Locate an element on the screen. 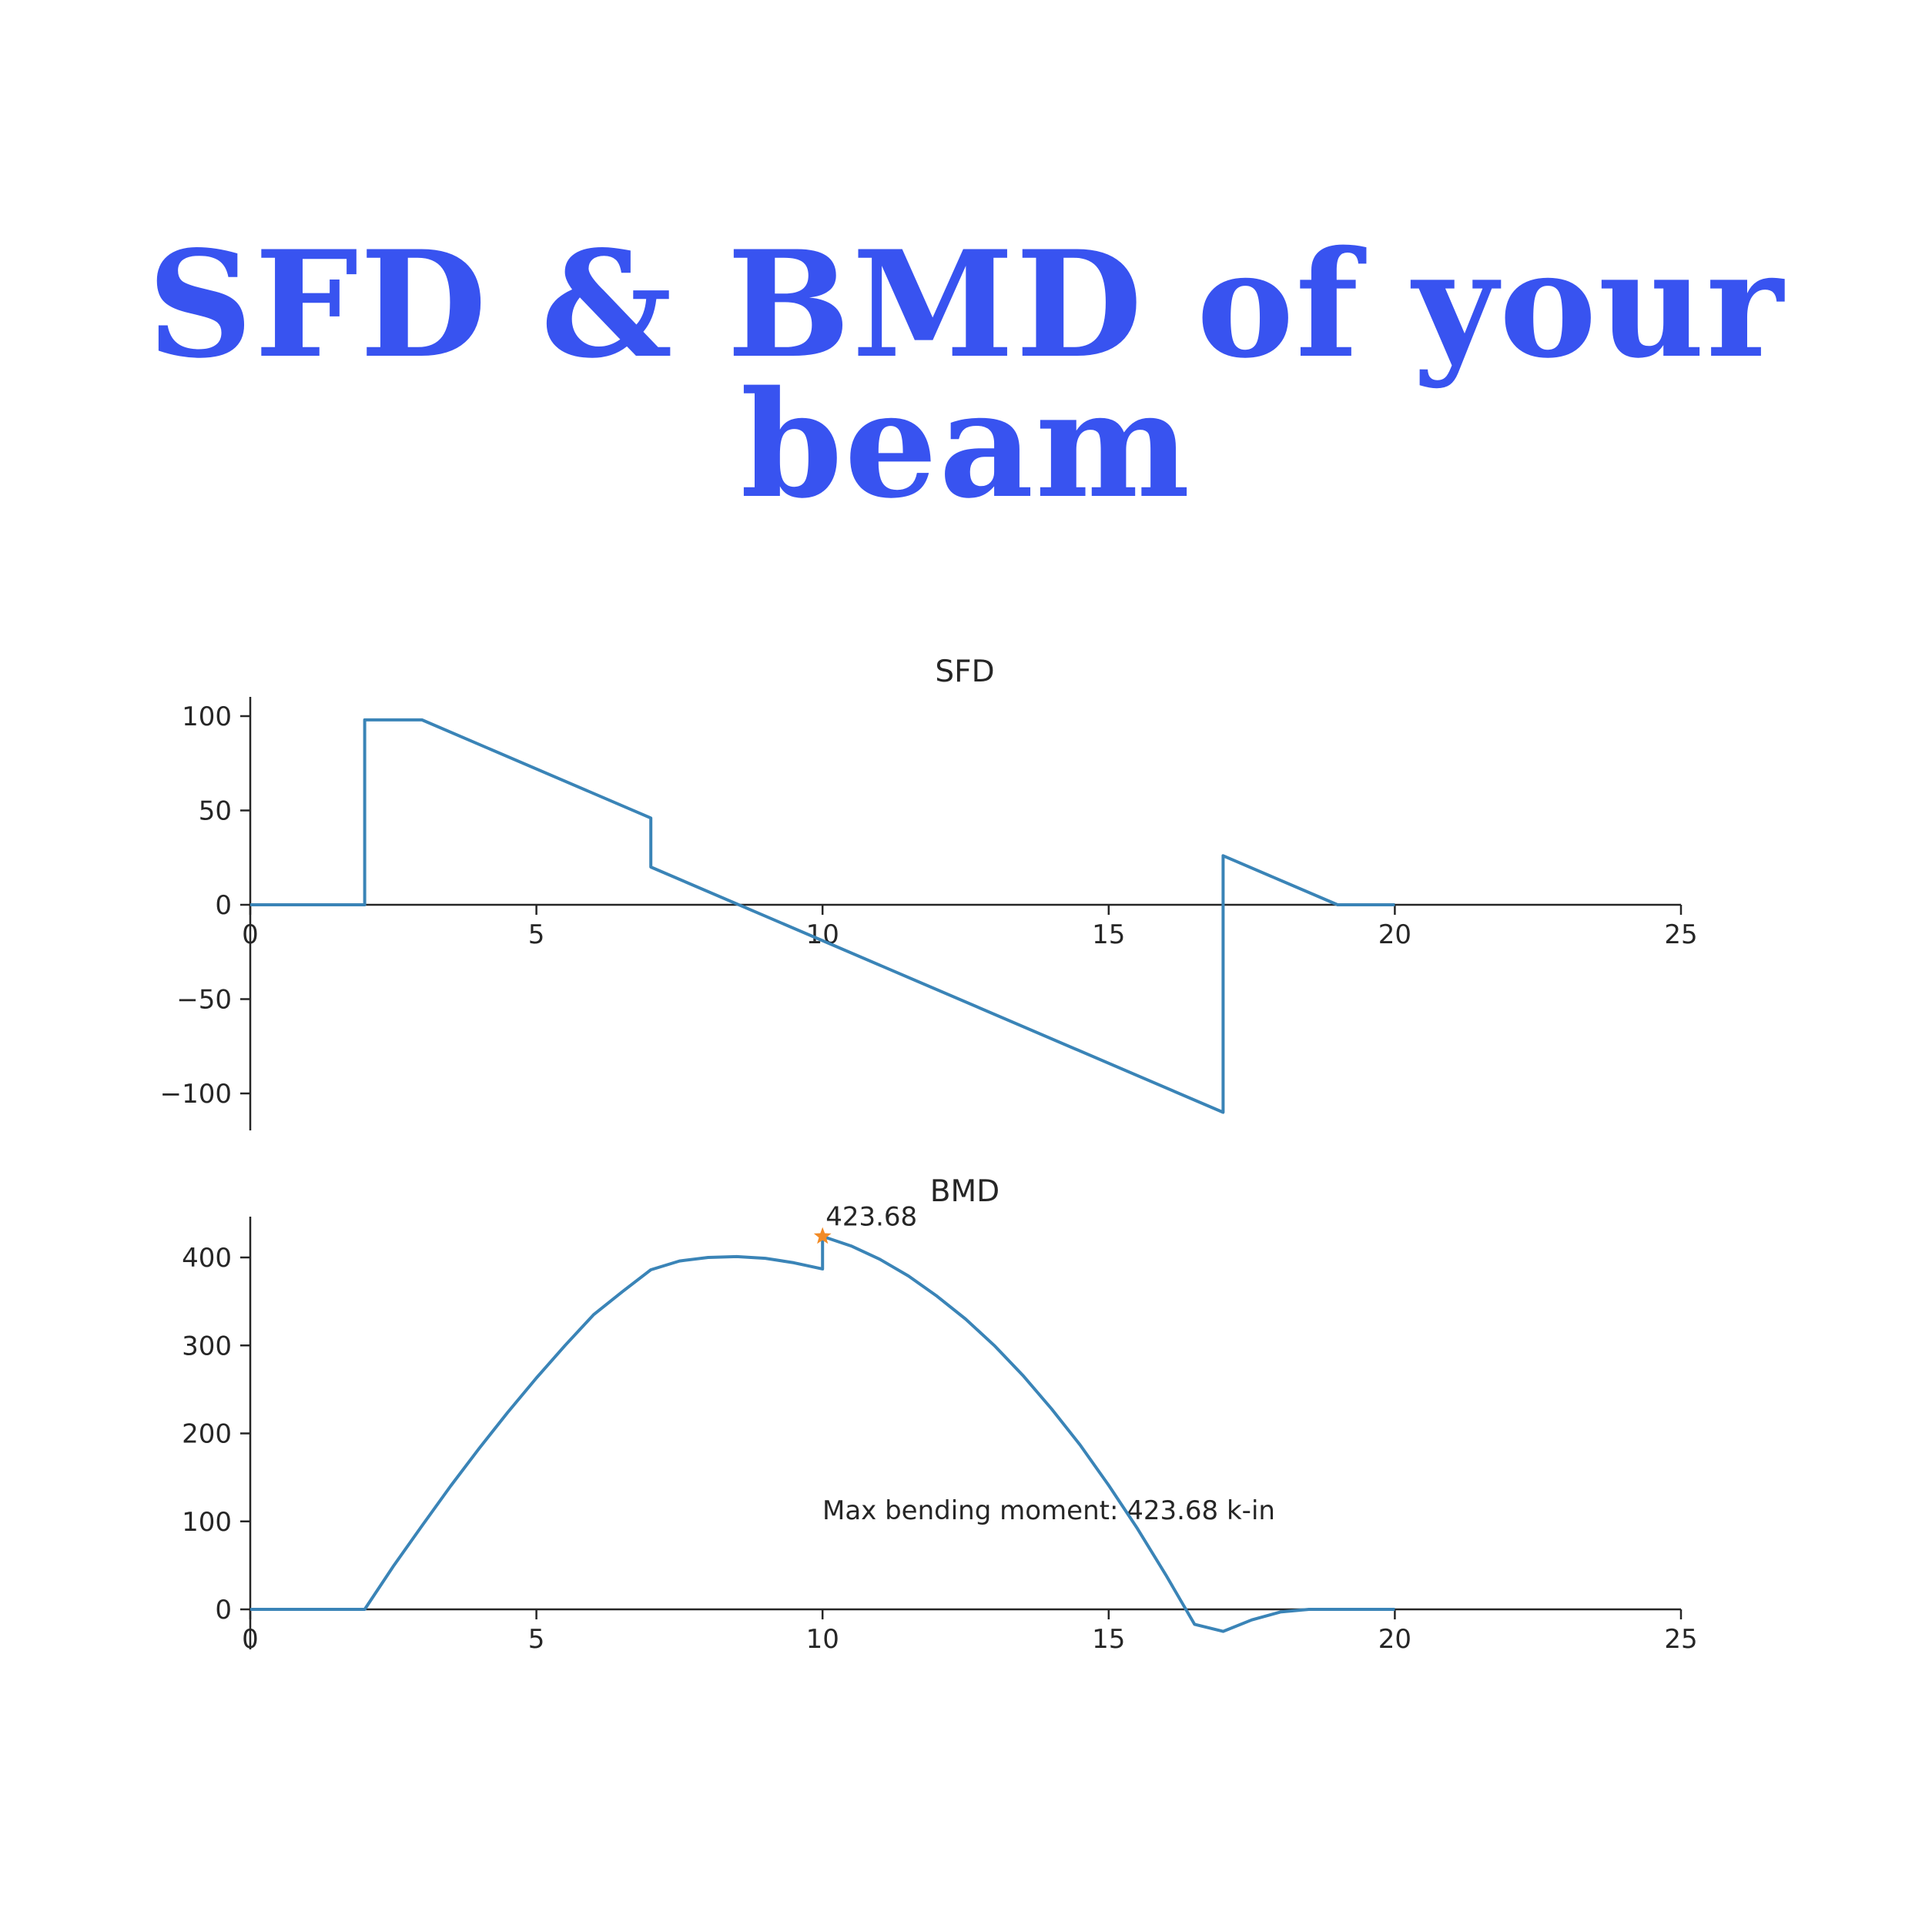 Image resolution: width=1932 pixels, height=1932 pixels. bmd-y-tick-label: 400 is located at coordinates (207, 1258).